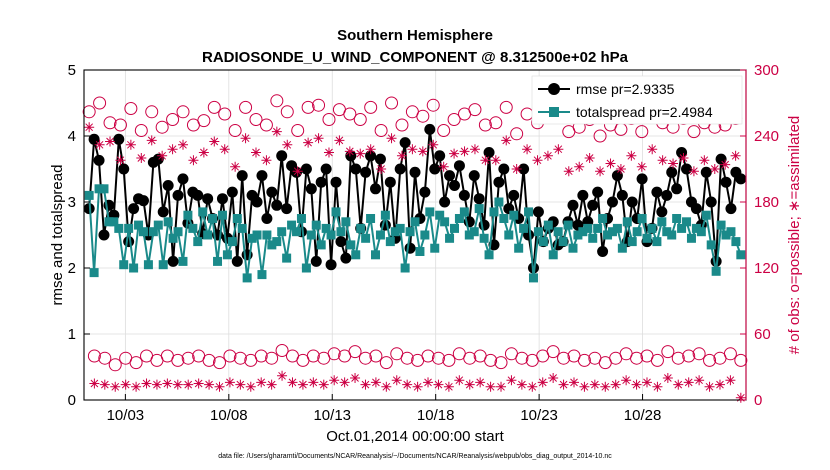 The height and width of the screenshot is (470, 830). What do you see at coordinates (637, 100) in the screenshot?
I see `legend: rmse pr=2.9335 totalspread pr=2.4984` at bounding box center [637, 100].